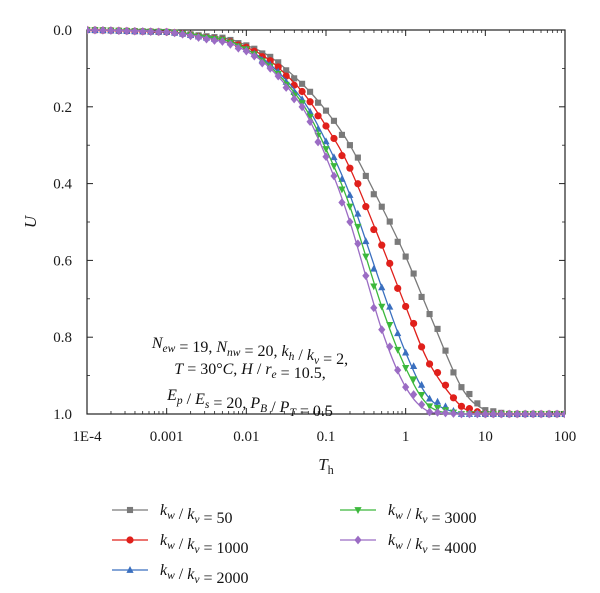 Image resolution: width=600 pixels, height=593 pixels. I want to click on y-tick-label: 0.8, so click(62, 338).